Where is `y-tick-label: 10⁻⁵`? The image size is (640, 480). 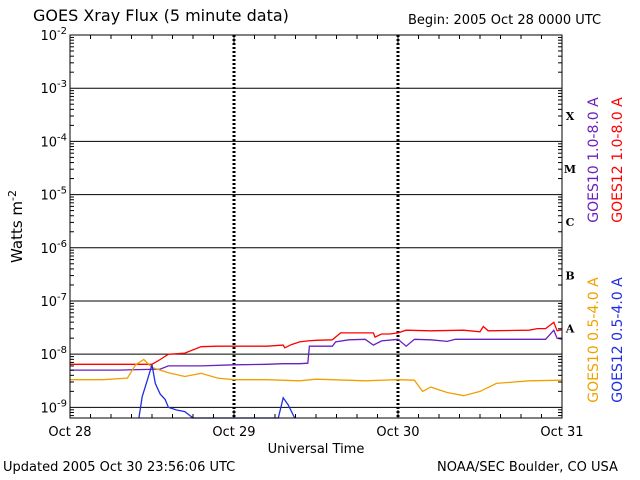 y-tick-label: 10⁻⁵ is located at coordinates (53, 195).